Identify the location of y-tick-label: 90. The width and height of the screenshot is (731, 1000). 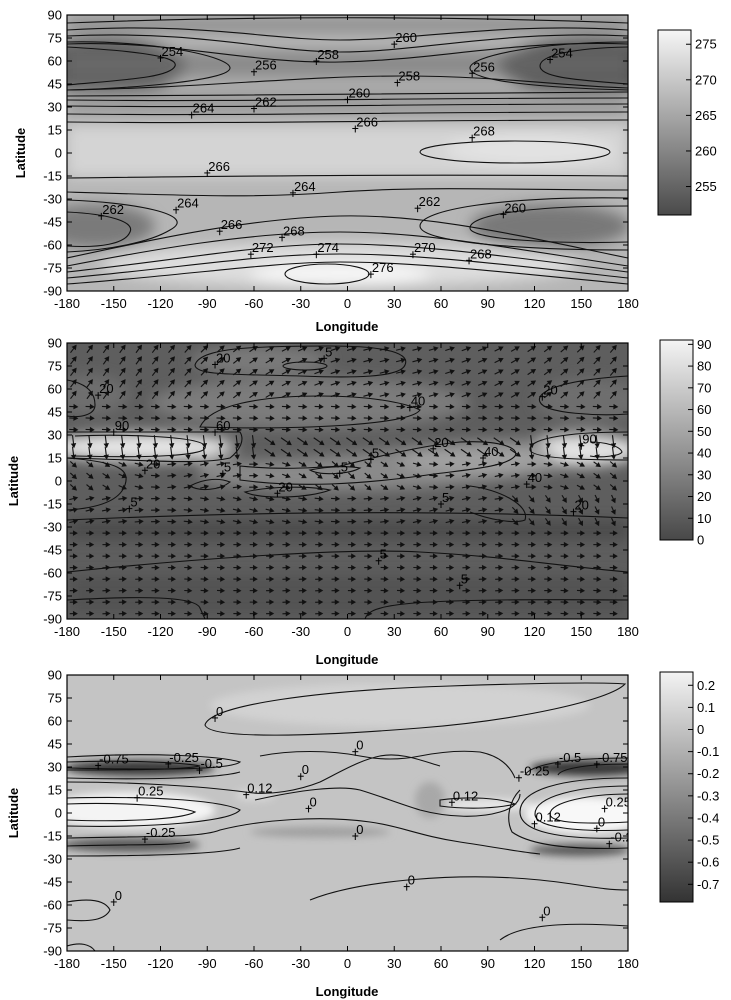
(55, 15).